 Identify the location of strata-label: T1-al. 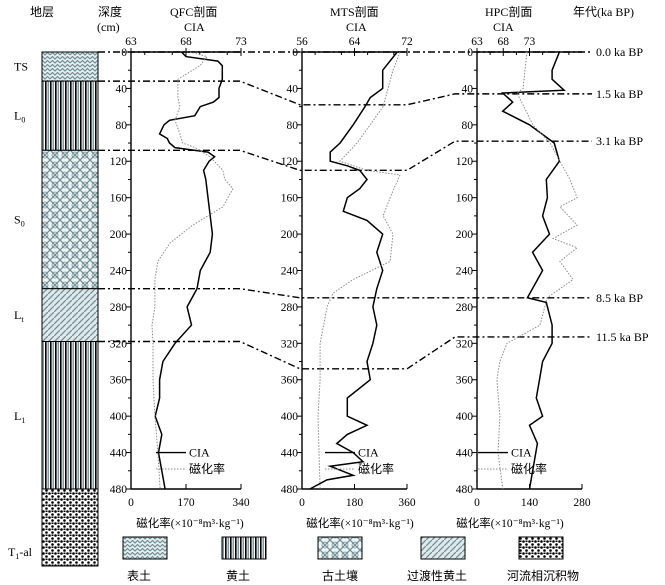
(20, 553).